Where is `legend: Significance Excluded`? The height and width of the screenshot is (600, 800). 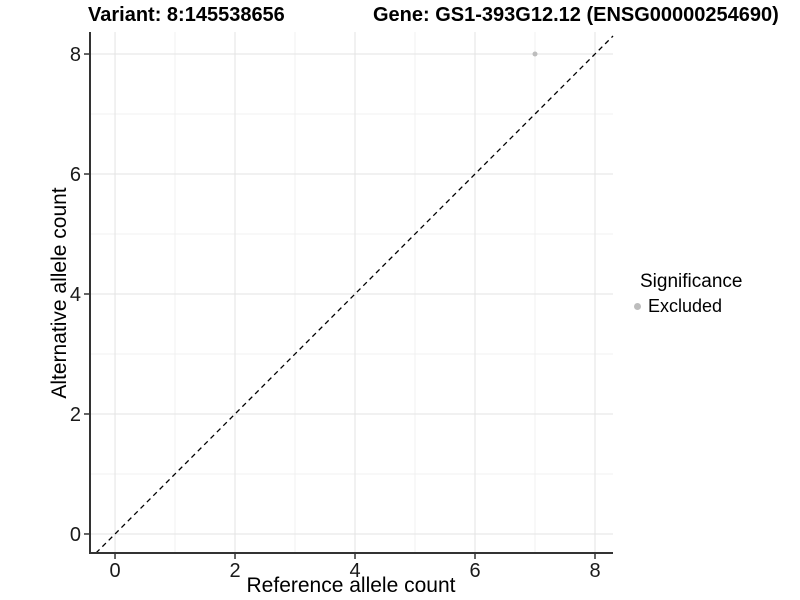 legend: Significance Excluded is located at coordinates (685, 294).